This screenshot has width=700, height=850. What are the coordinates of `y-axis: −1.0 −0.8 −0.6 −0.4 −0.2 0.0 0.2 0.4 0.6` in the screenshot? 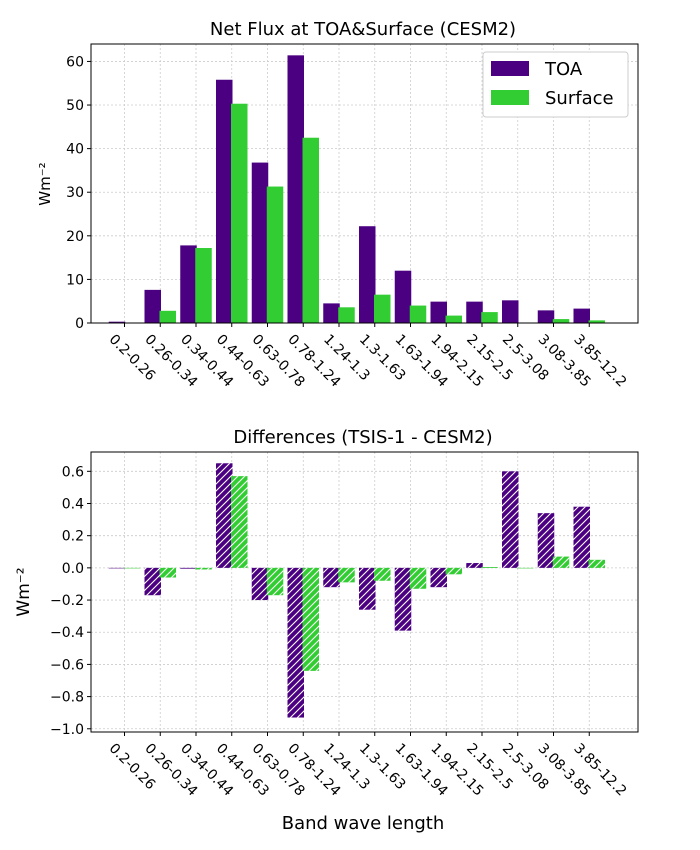 It's located at (70, 601).